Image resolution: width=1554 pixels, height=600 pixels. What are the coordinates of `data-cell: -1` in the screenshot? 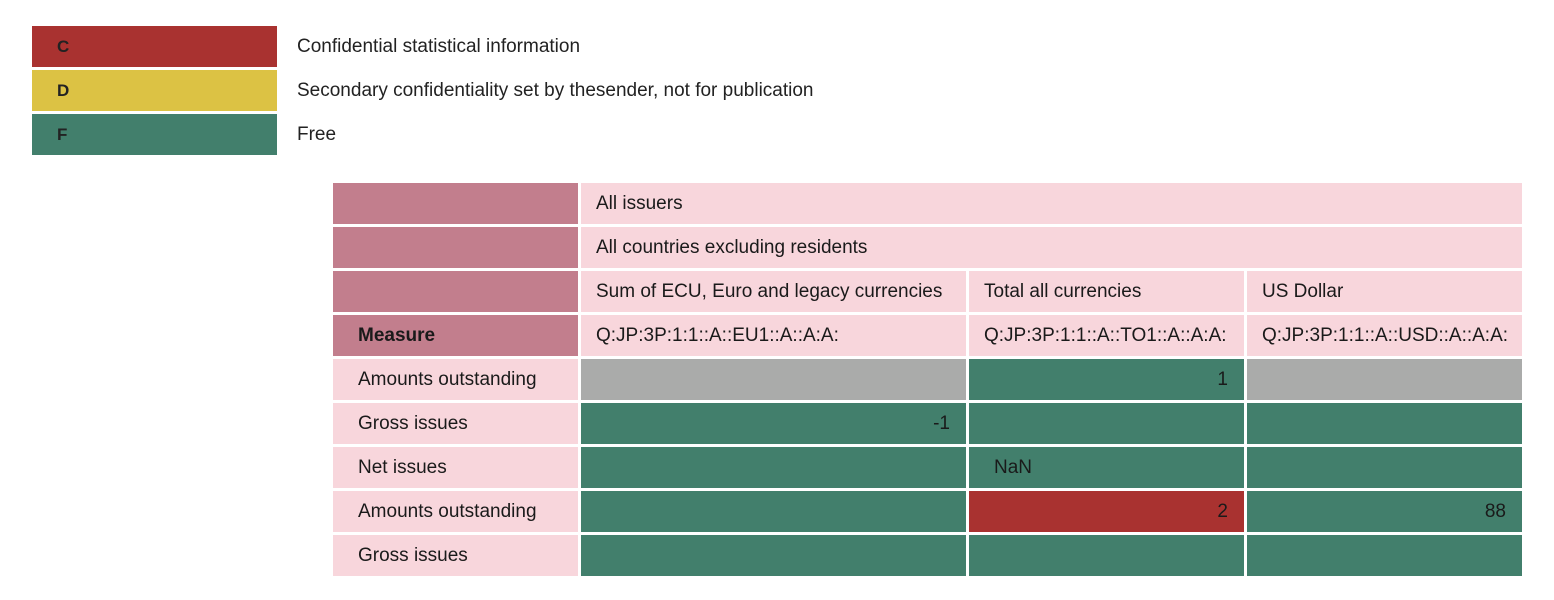 It's located at (773, 423).